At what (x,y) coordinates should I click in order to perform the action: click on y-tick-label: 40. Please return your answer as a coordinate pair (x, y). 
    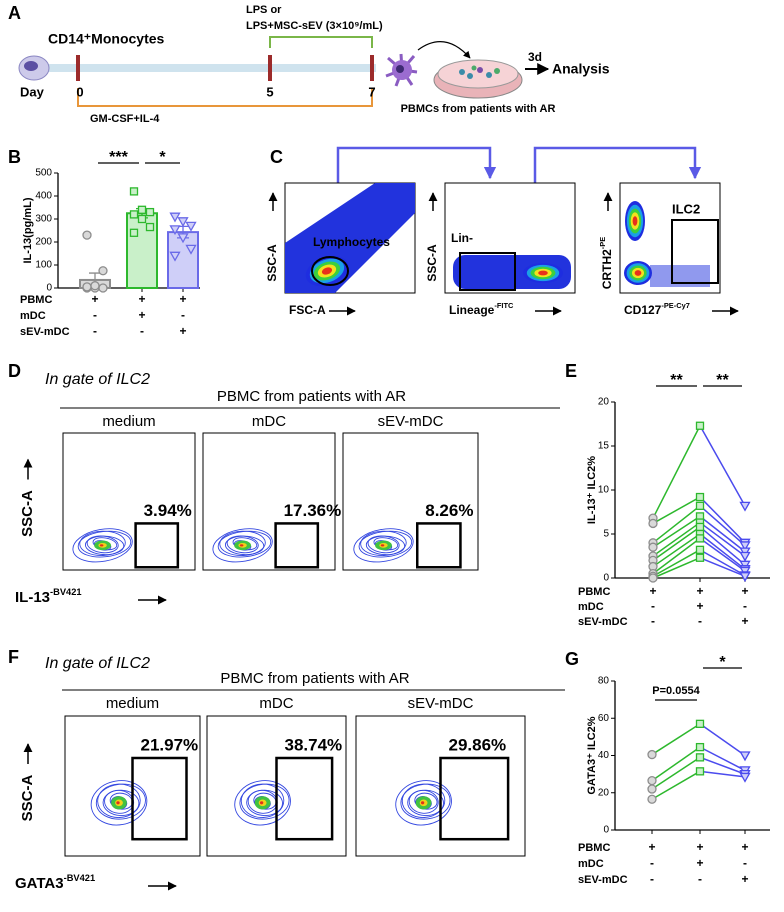
    Looking at the image, I should click on (604, 755).